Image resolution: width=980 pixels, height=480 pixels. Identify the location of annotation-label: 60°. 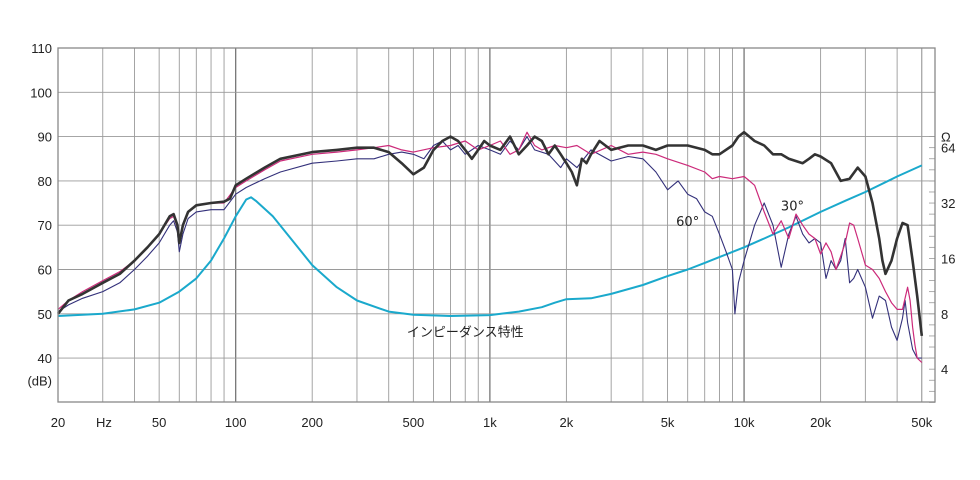
(687, 222).